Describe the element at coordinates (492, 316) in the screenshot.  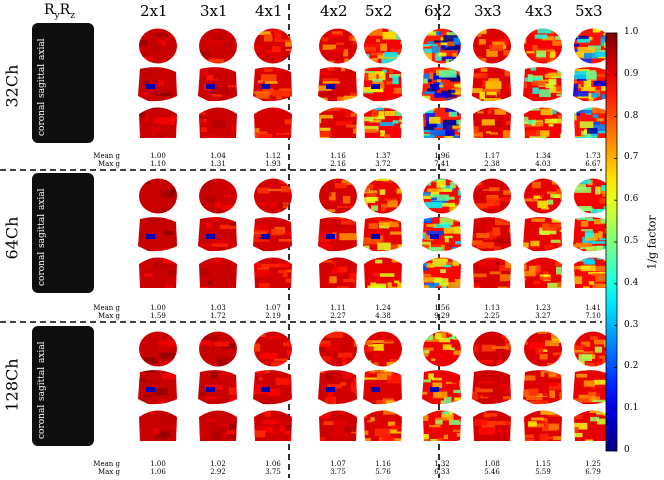
I see `max-g-value: 2.25` at that location.